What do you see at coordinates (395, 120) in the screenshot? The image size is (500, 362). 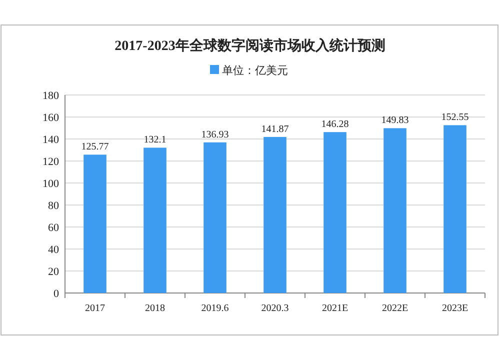 I see `data-label: 149.83` at bounding box center [395, 120].